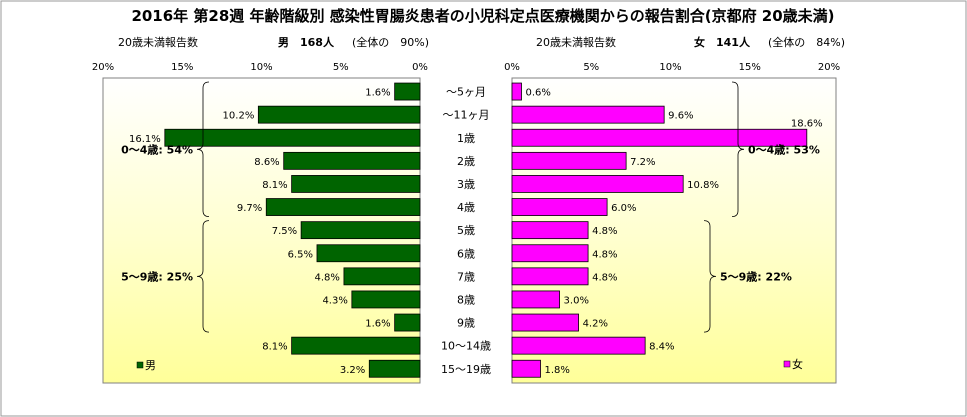  Describe the element at coordinates (466, 230) in the screenshot. I see `category-label: 5歳` at that location.